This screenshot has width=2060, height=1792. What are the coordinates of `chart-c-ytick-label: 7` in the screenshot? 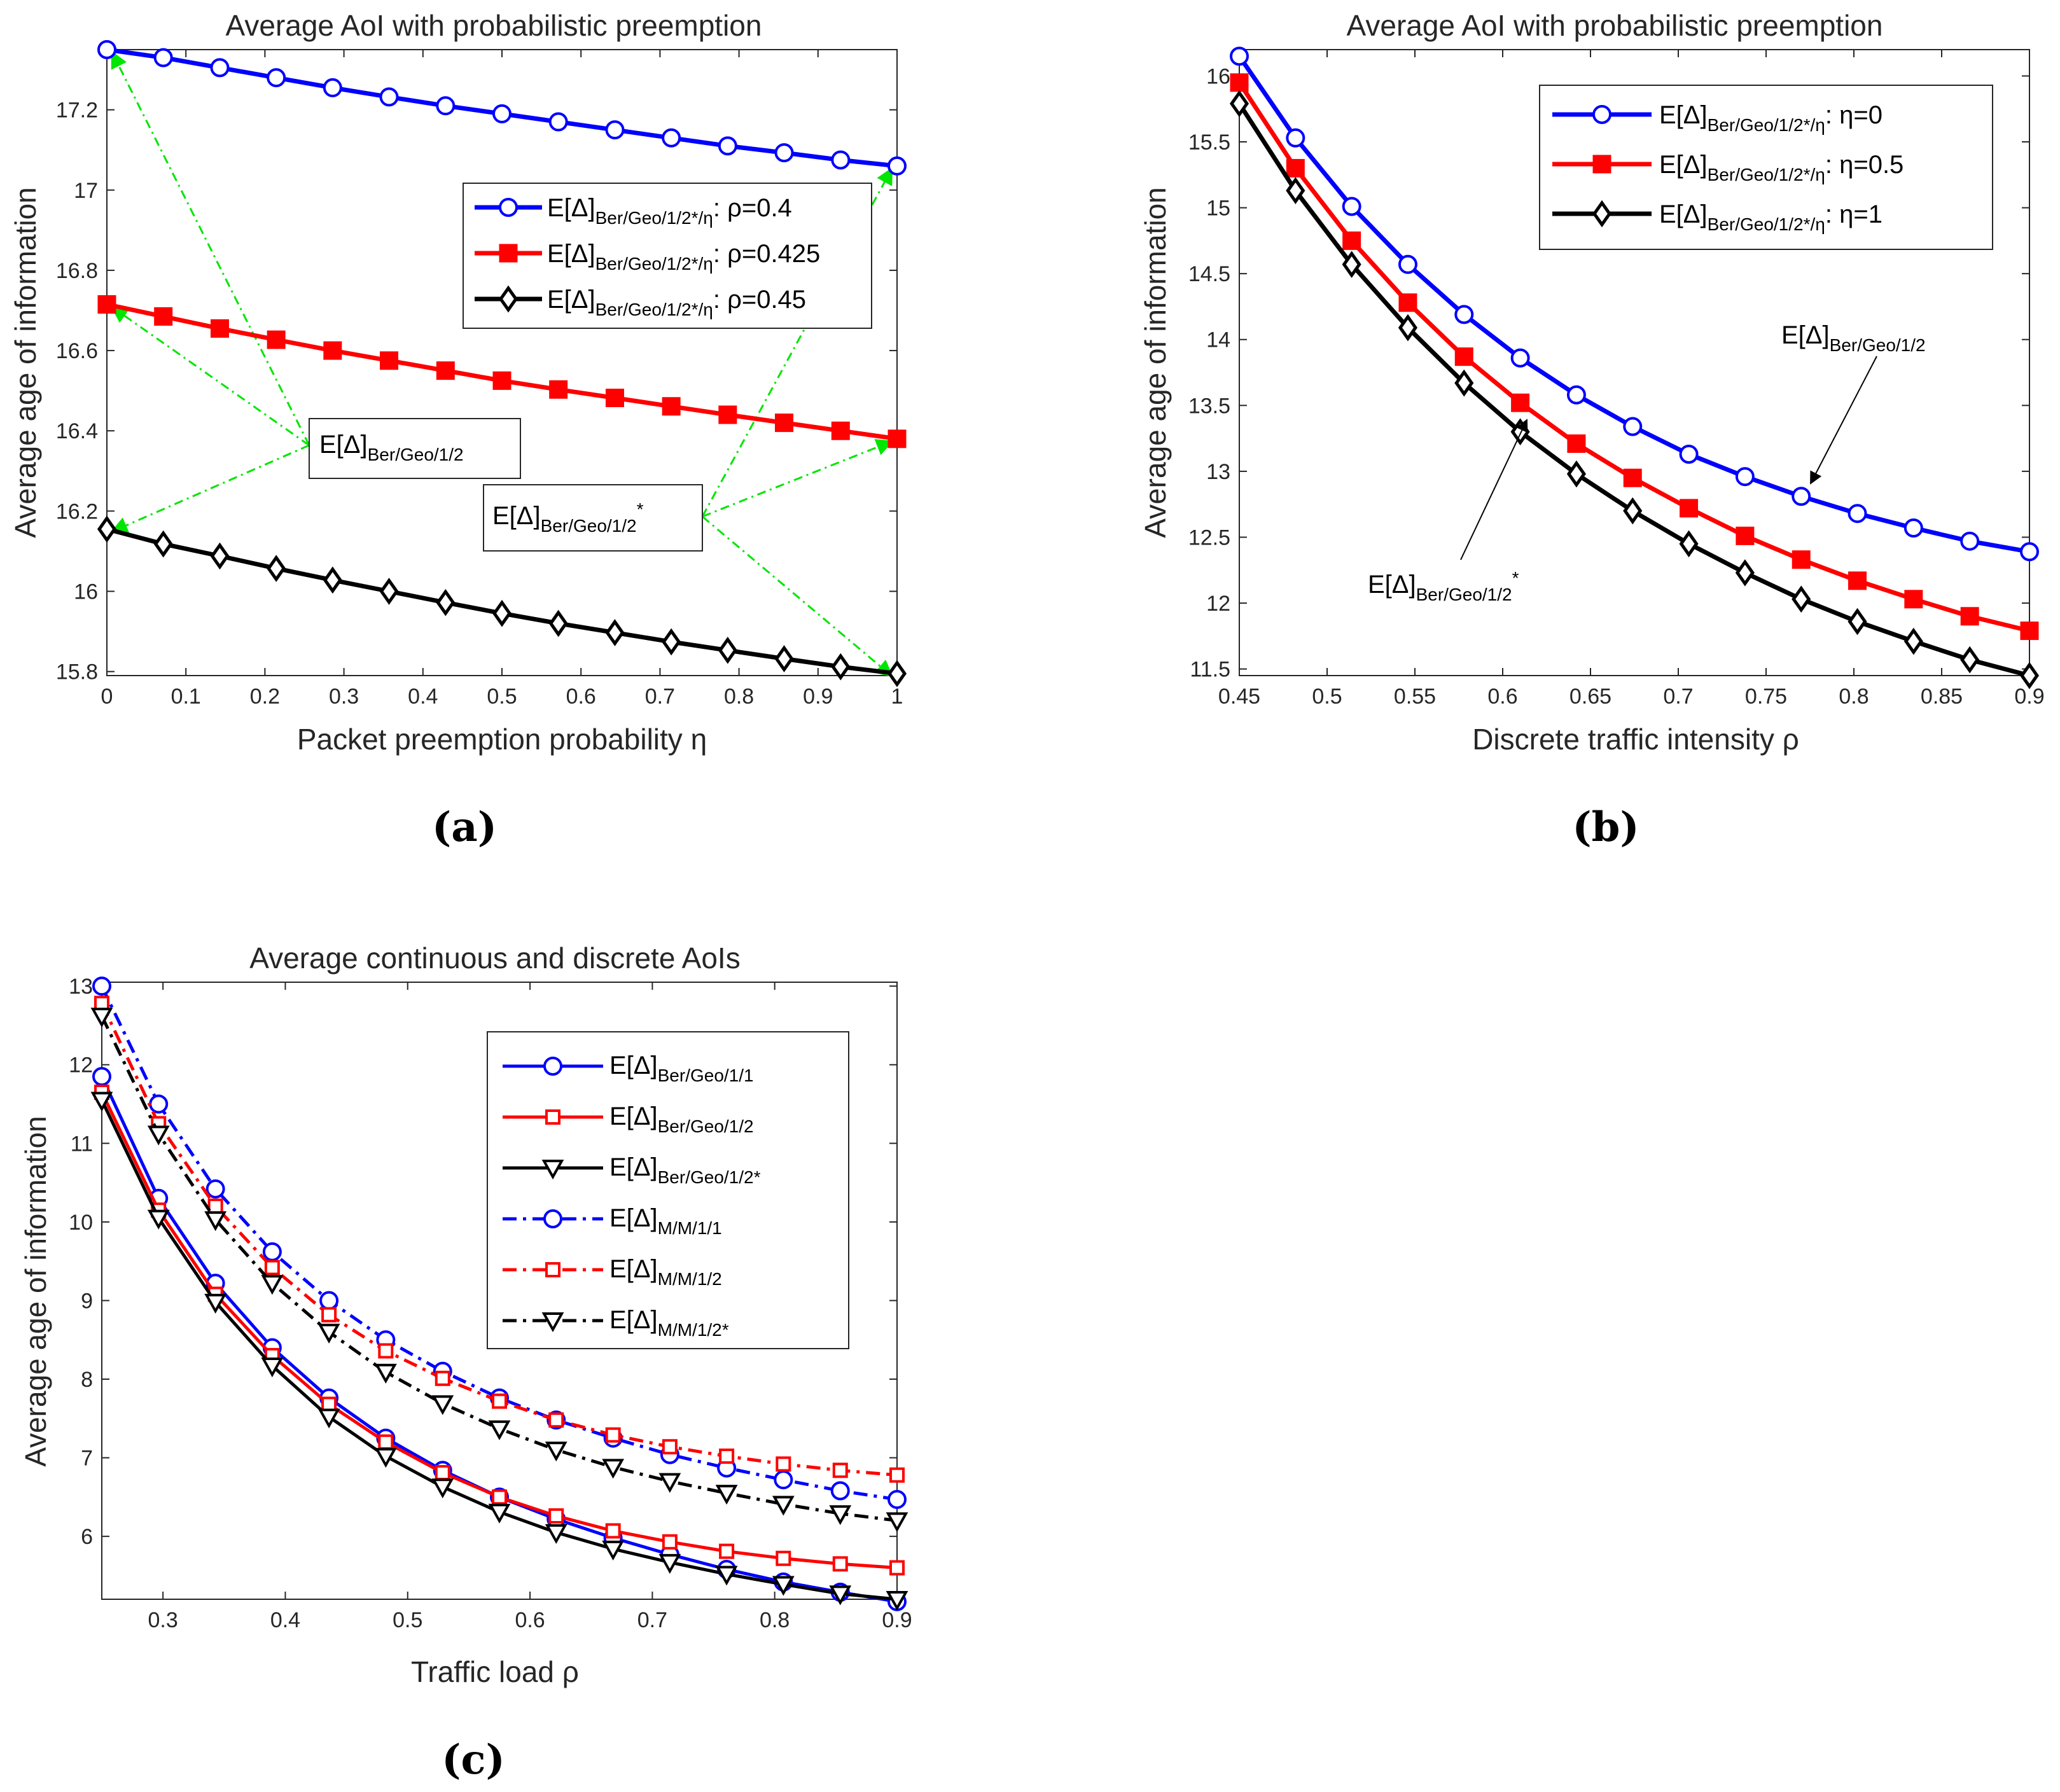 It's located at (87, 1459).